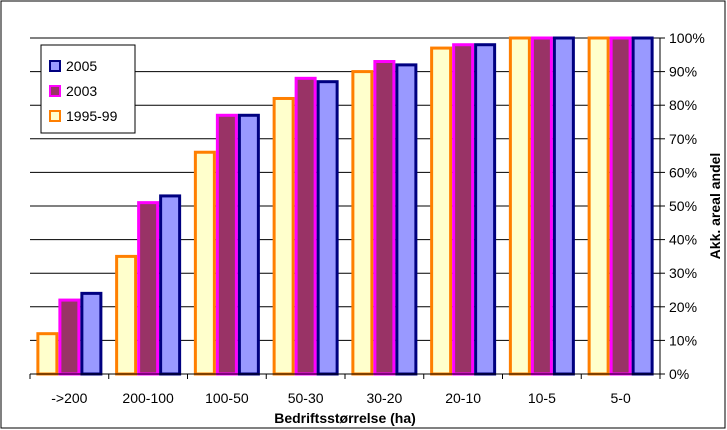 This screenshot has height=430, width=727. I want to click on y-tick-label: 60%, so click(683, 172).